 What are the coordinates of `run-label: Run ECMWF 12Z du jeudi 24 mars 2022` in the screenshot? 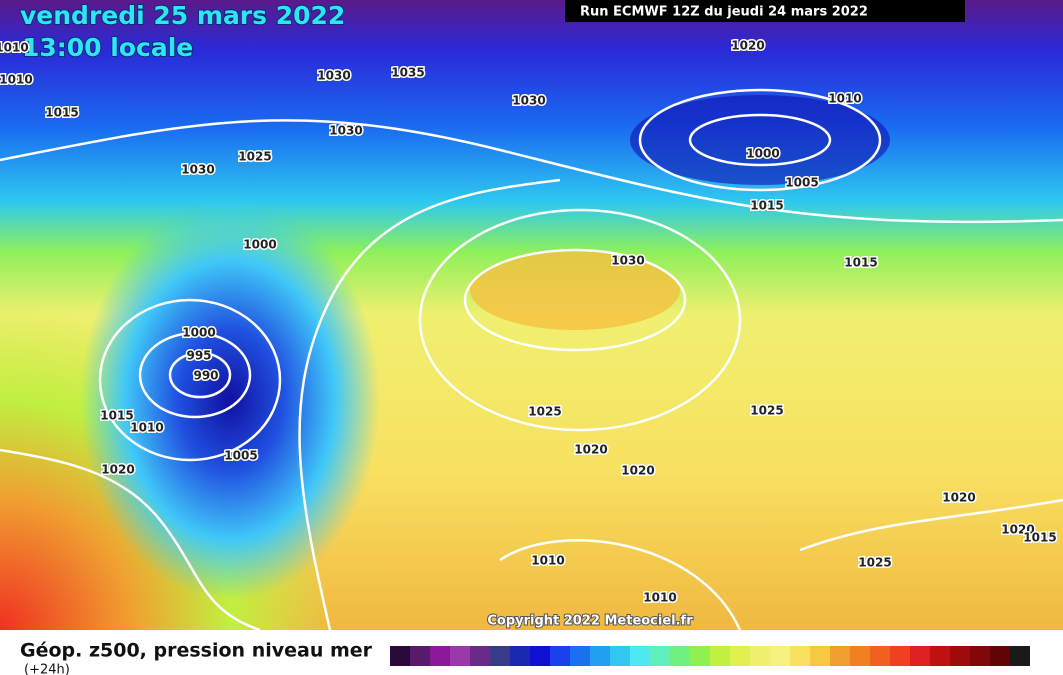 It's located at (724, 12).